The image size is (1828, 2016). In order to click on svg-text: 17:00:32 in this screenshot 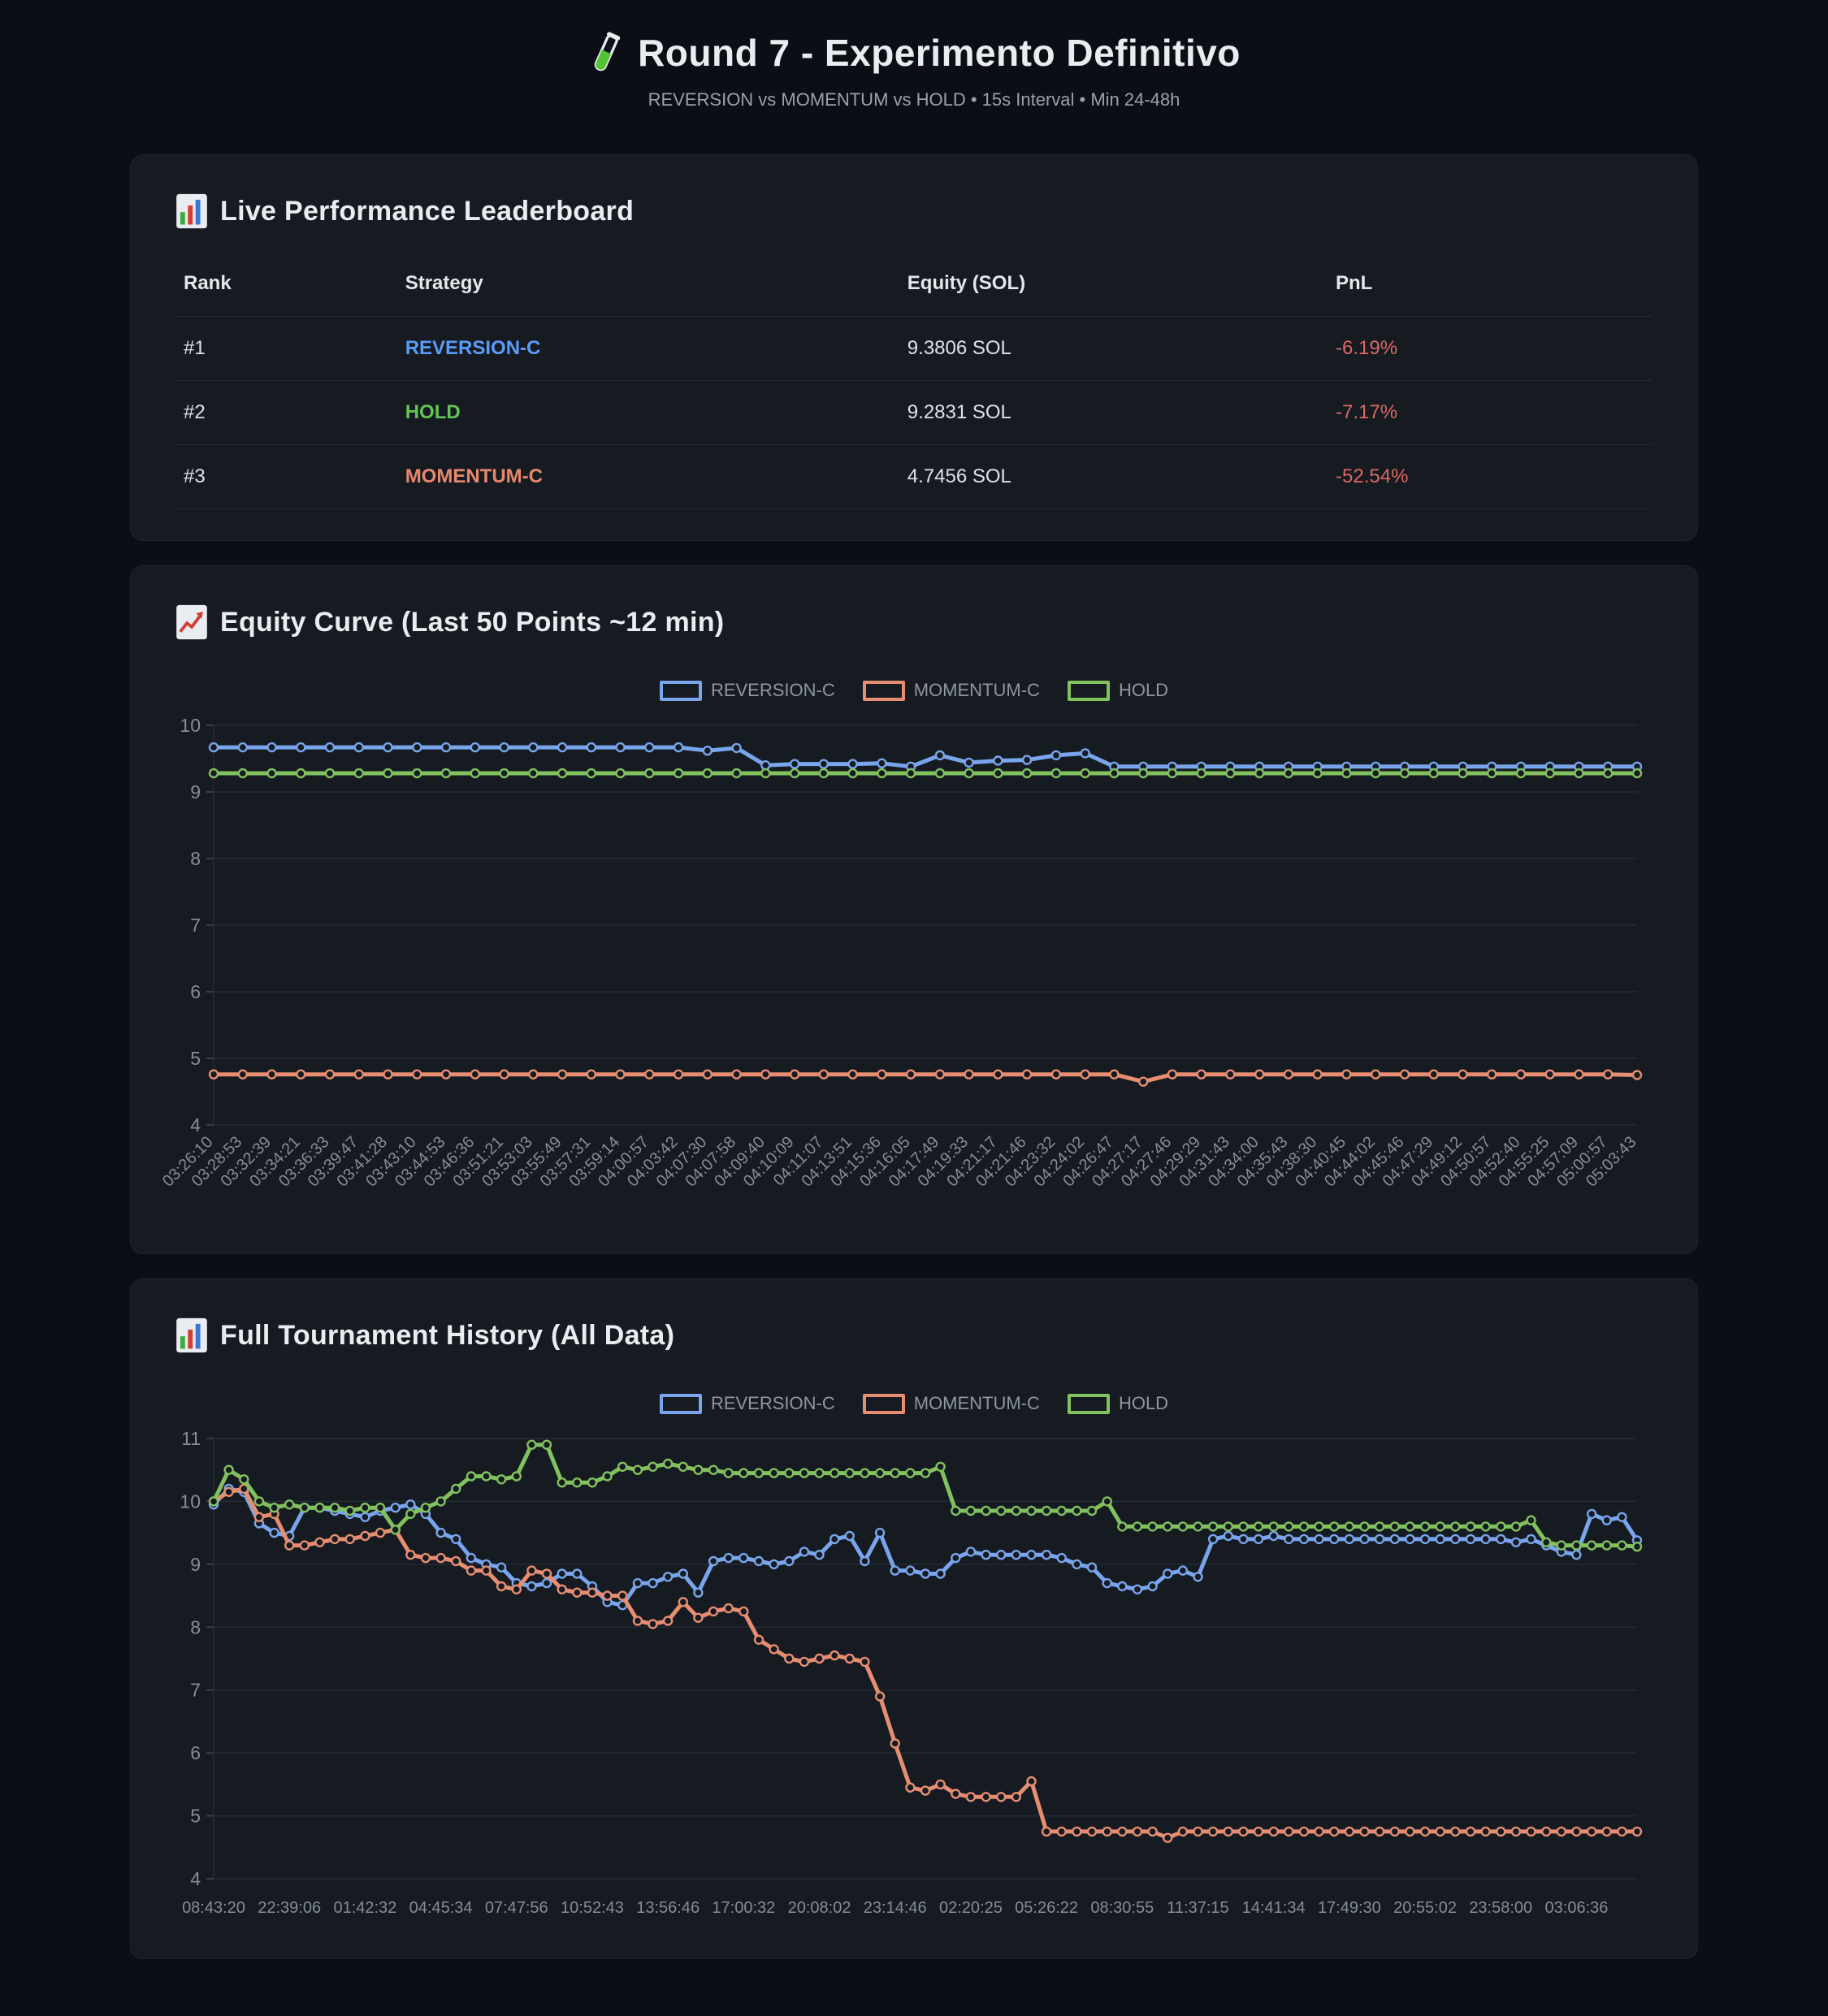, I will do `click(743, 1908)`.